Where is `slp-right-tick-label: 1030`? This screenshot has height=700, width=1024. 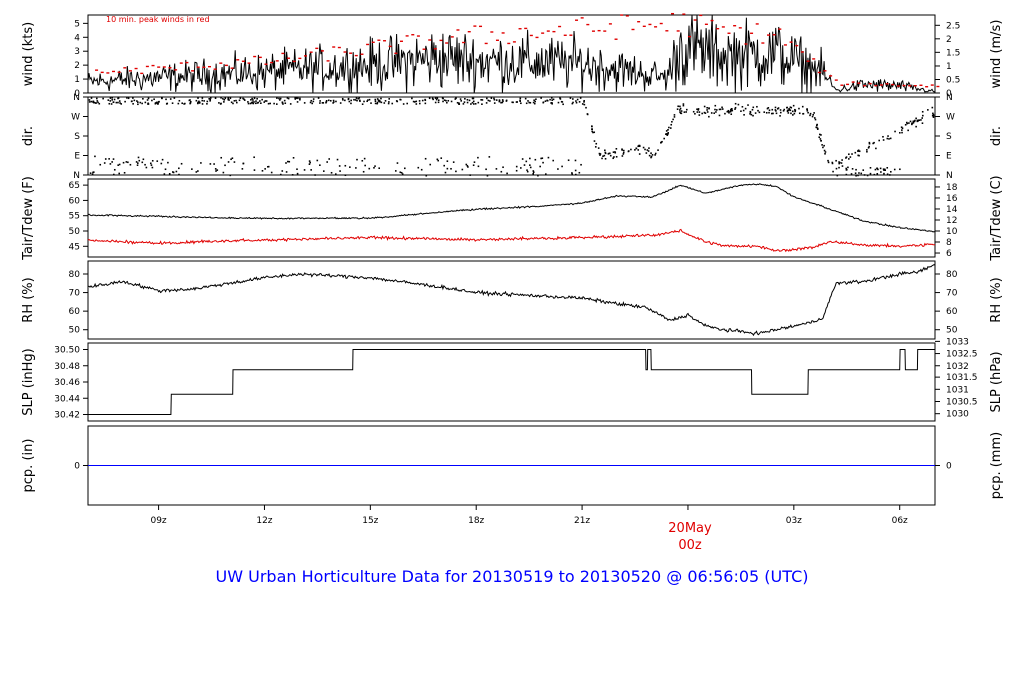 slp-right-tick-label: 1030 is located at coordinates (957, 415).